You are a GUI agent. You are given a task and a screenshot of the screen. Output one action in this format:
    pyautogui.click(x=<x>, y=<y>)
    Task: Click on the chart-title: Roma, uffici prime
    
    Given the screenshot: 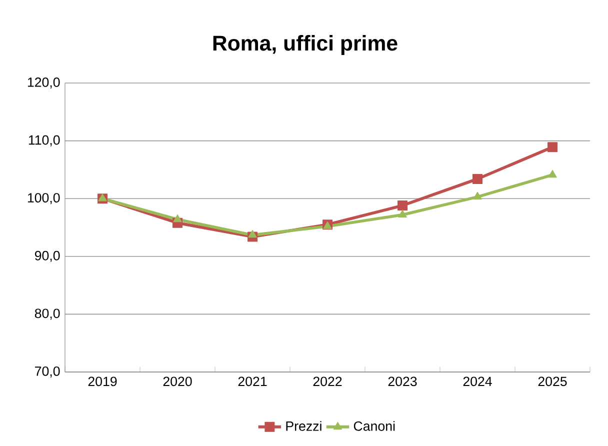 What is the action you would take?
    pyautogui.click(x=305, y=45)
    